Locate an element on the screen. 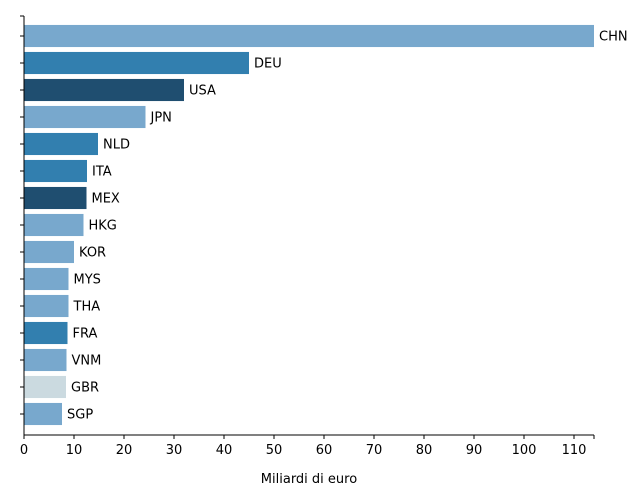 The width and height of the screenshot is (642, 497). bar-hkg is located at coordinates (54, 225).